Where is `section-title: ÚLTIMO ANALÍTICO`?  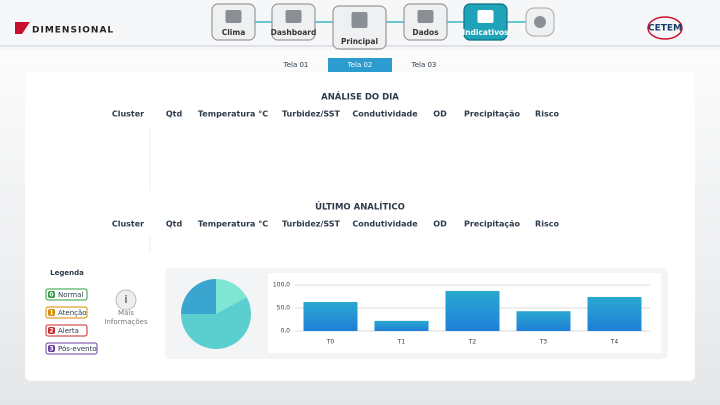 section-title: ÚLTIMO ANALÍTICO is located at coordinates (360, 207).